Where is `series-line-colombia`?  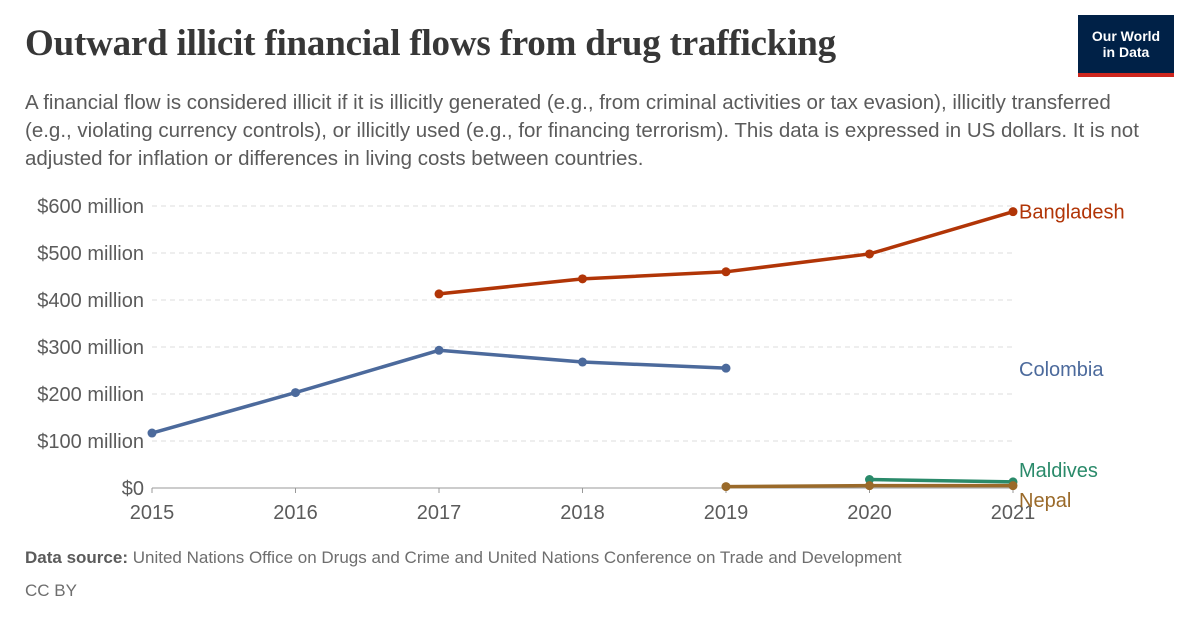
series-line-colombia is located at coordinates (439, 391).